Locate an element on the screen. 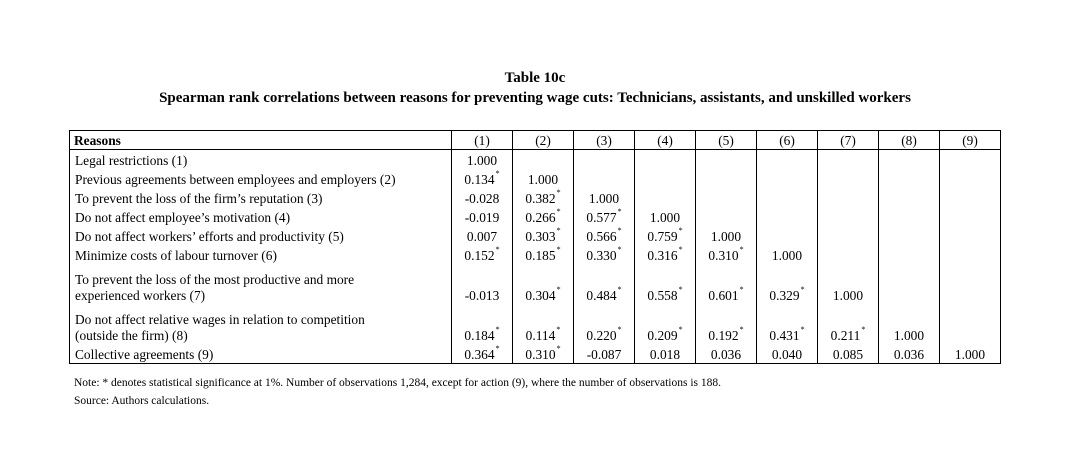 This screenshot has height=465, width=1070. correlation-cell: 0.040 is located at coordinates (787, 354).